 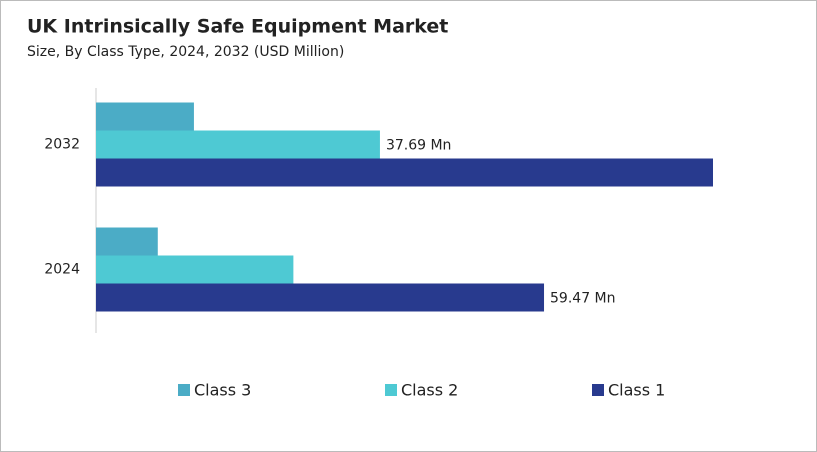 What do you see at coordinates (62, 270) in the screenshot?
I see `y-tick-label: 2024` at bounding box center [62, 270].